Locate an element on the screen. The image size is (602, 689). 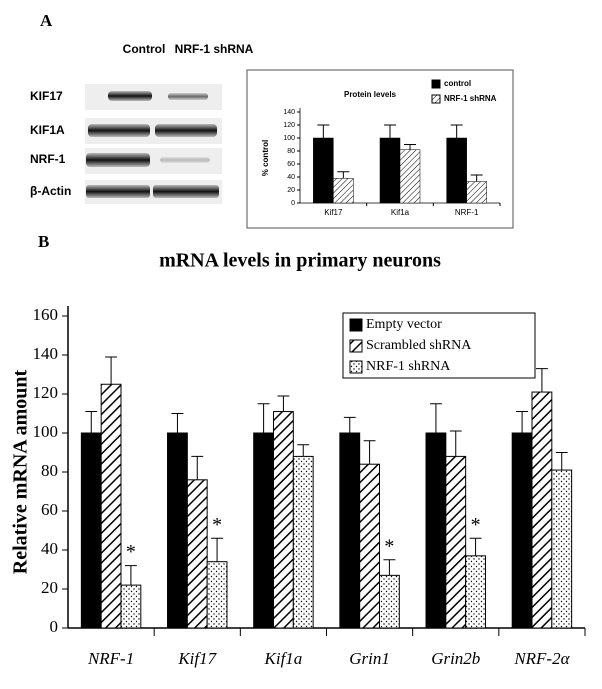
legend-label: control is located at coordinates (457, 83).